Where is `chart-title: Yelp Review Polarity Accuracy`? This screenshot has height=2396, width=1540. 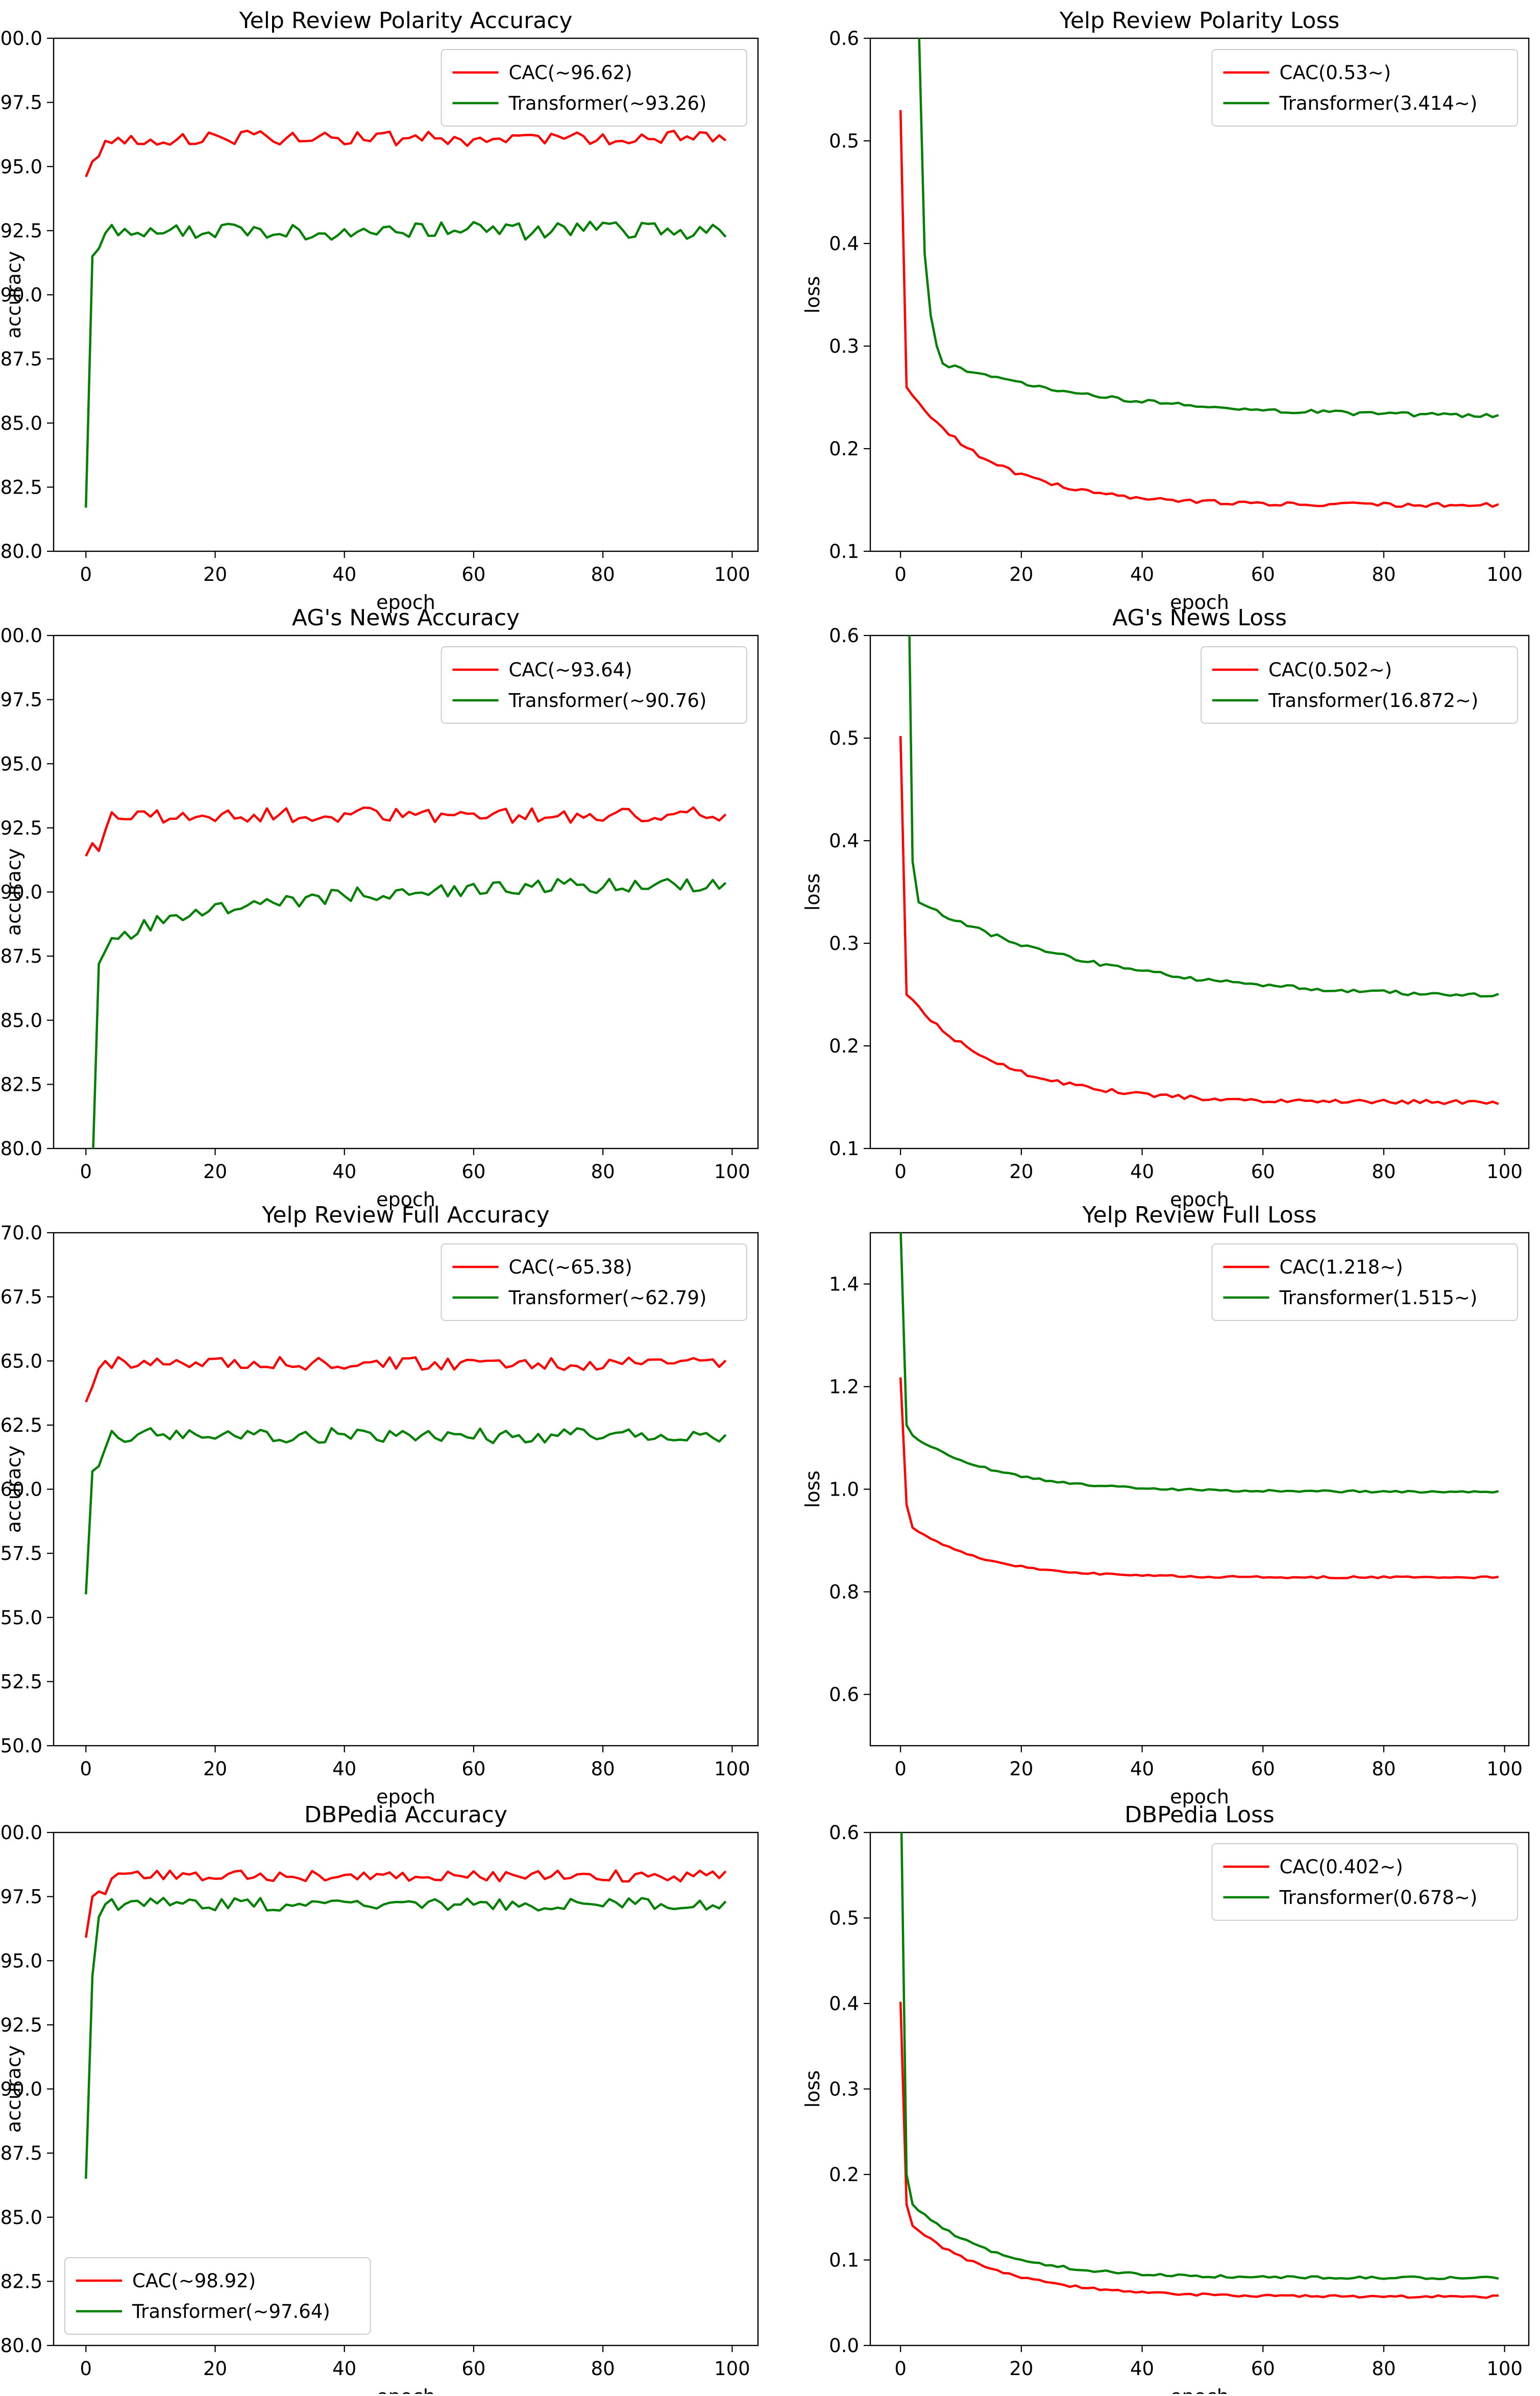 chart-title: Yelp Review Polarity Accuracy is located at coordinates (406, 21).